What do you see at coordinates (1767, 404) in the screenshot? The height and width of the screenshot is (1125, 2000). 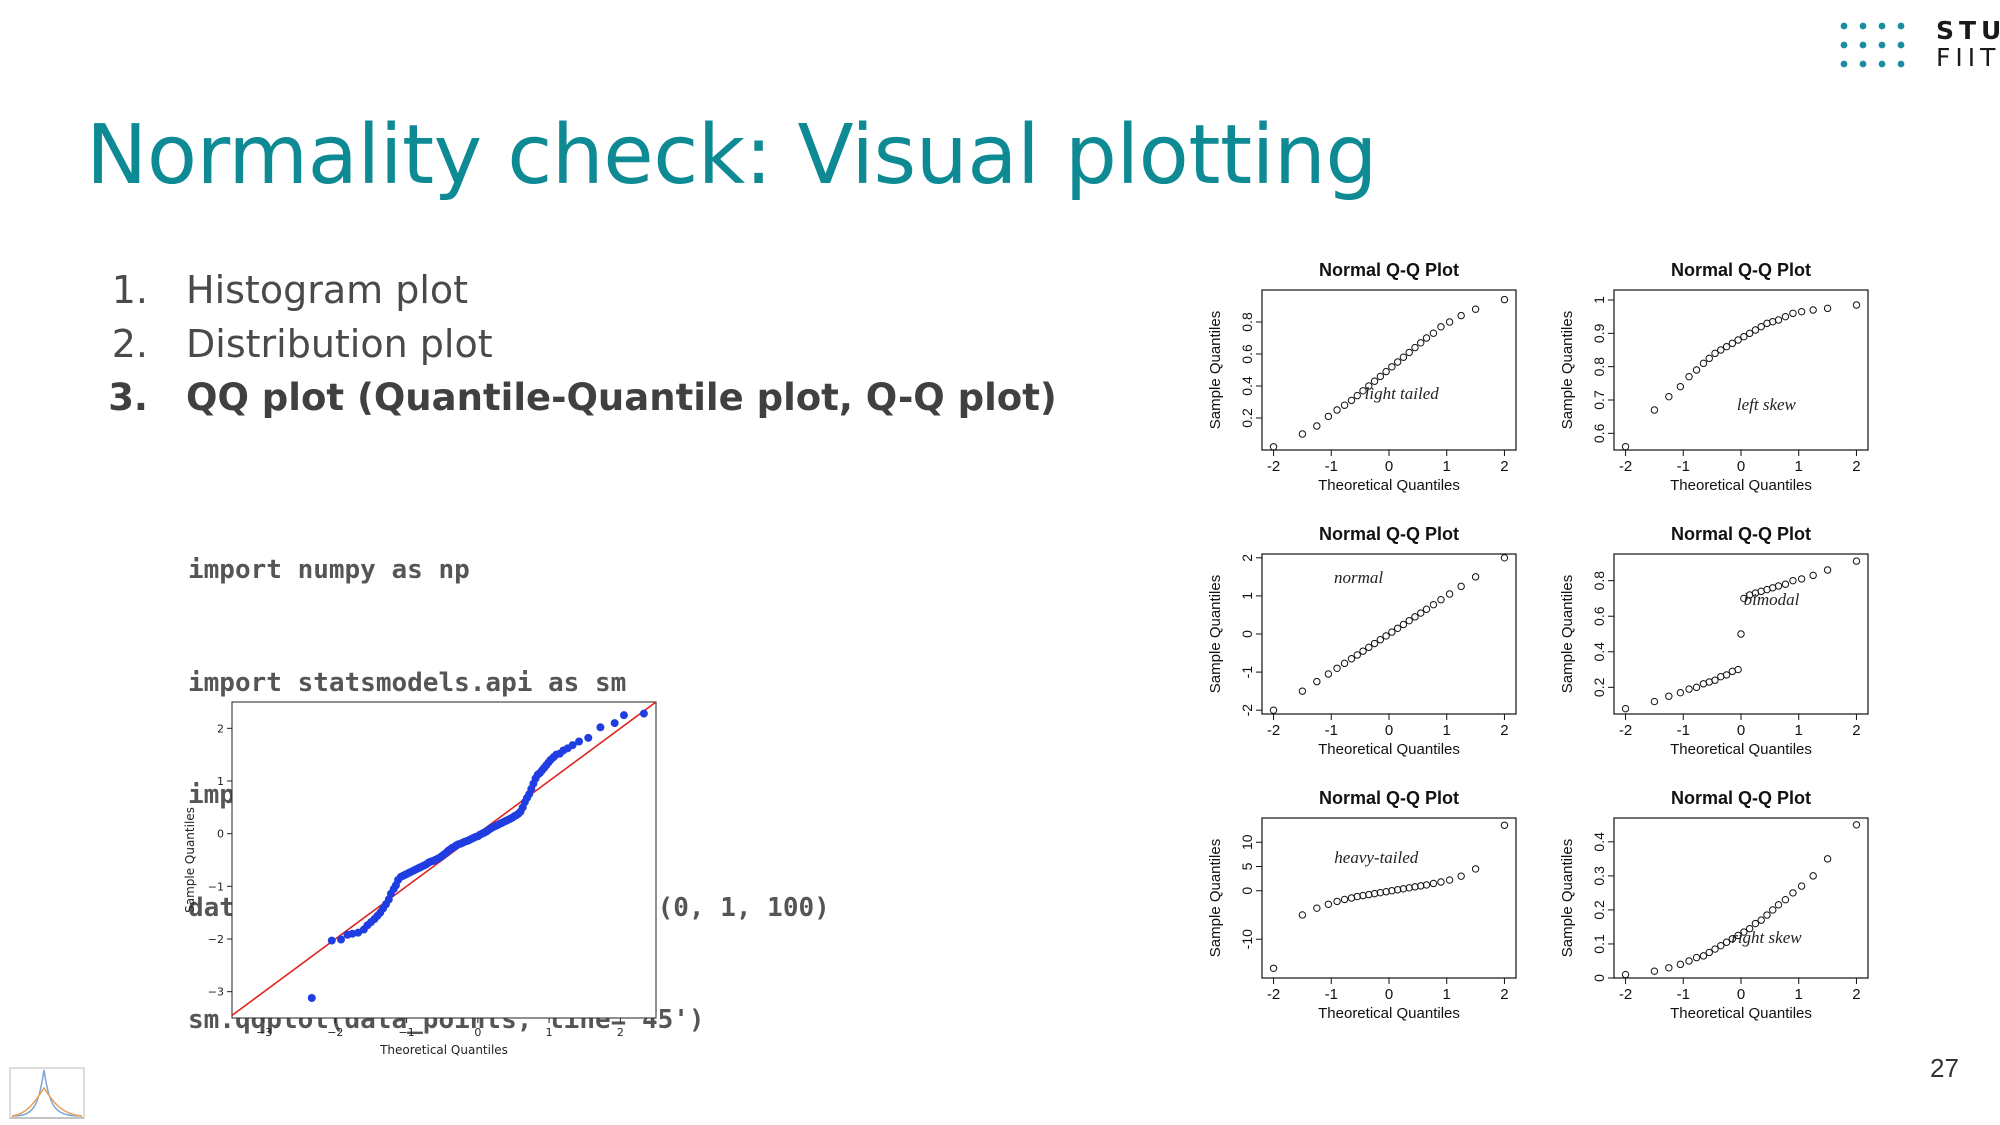 I see `panel-annotation: left skew` at bounding box center [1767, 404].